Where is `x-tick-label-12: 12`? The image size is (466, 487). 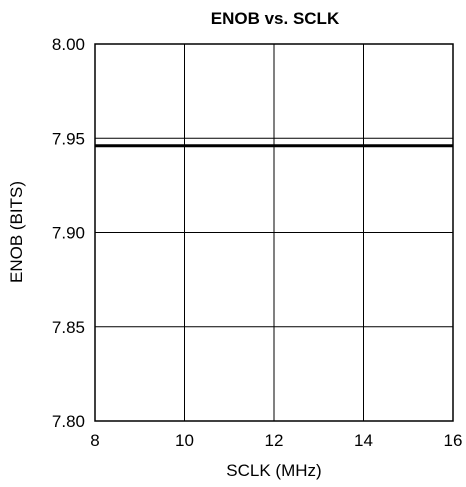 x-tick-label-12: 12 is located at coordinates (274, 440).